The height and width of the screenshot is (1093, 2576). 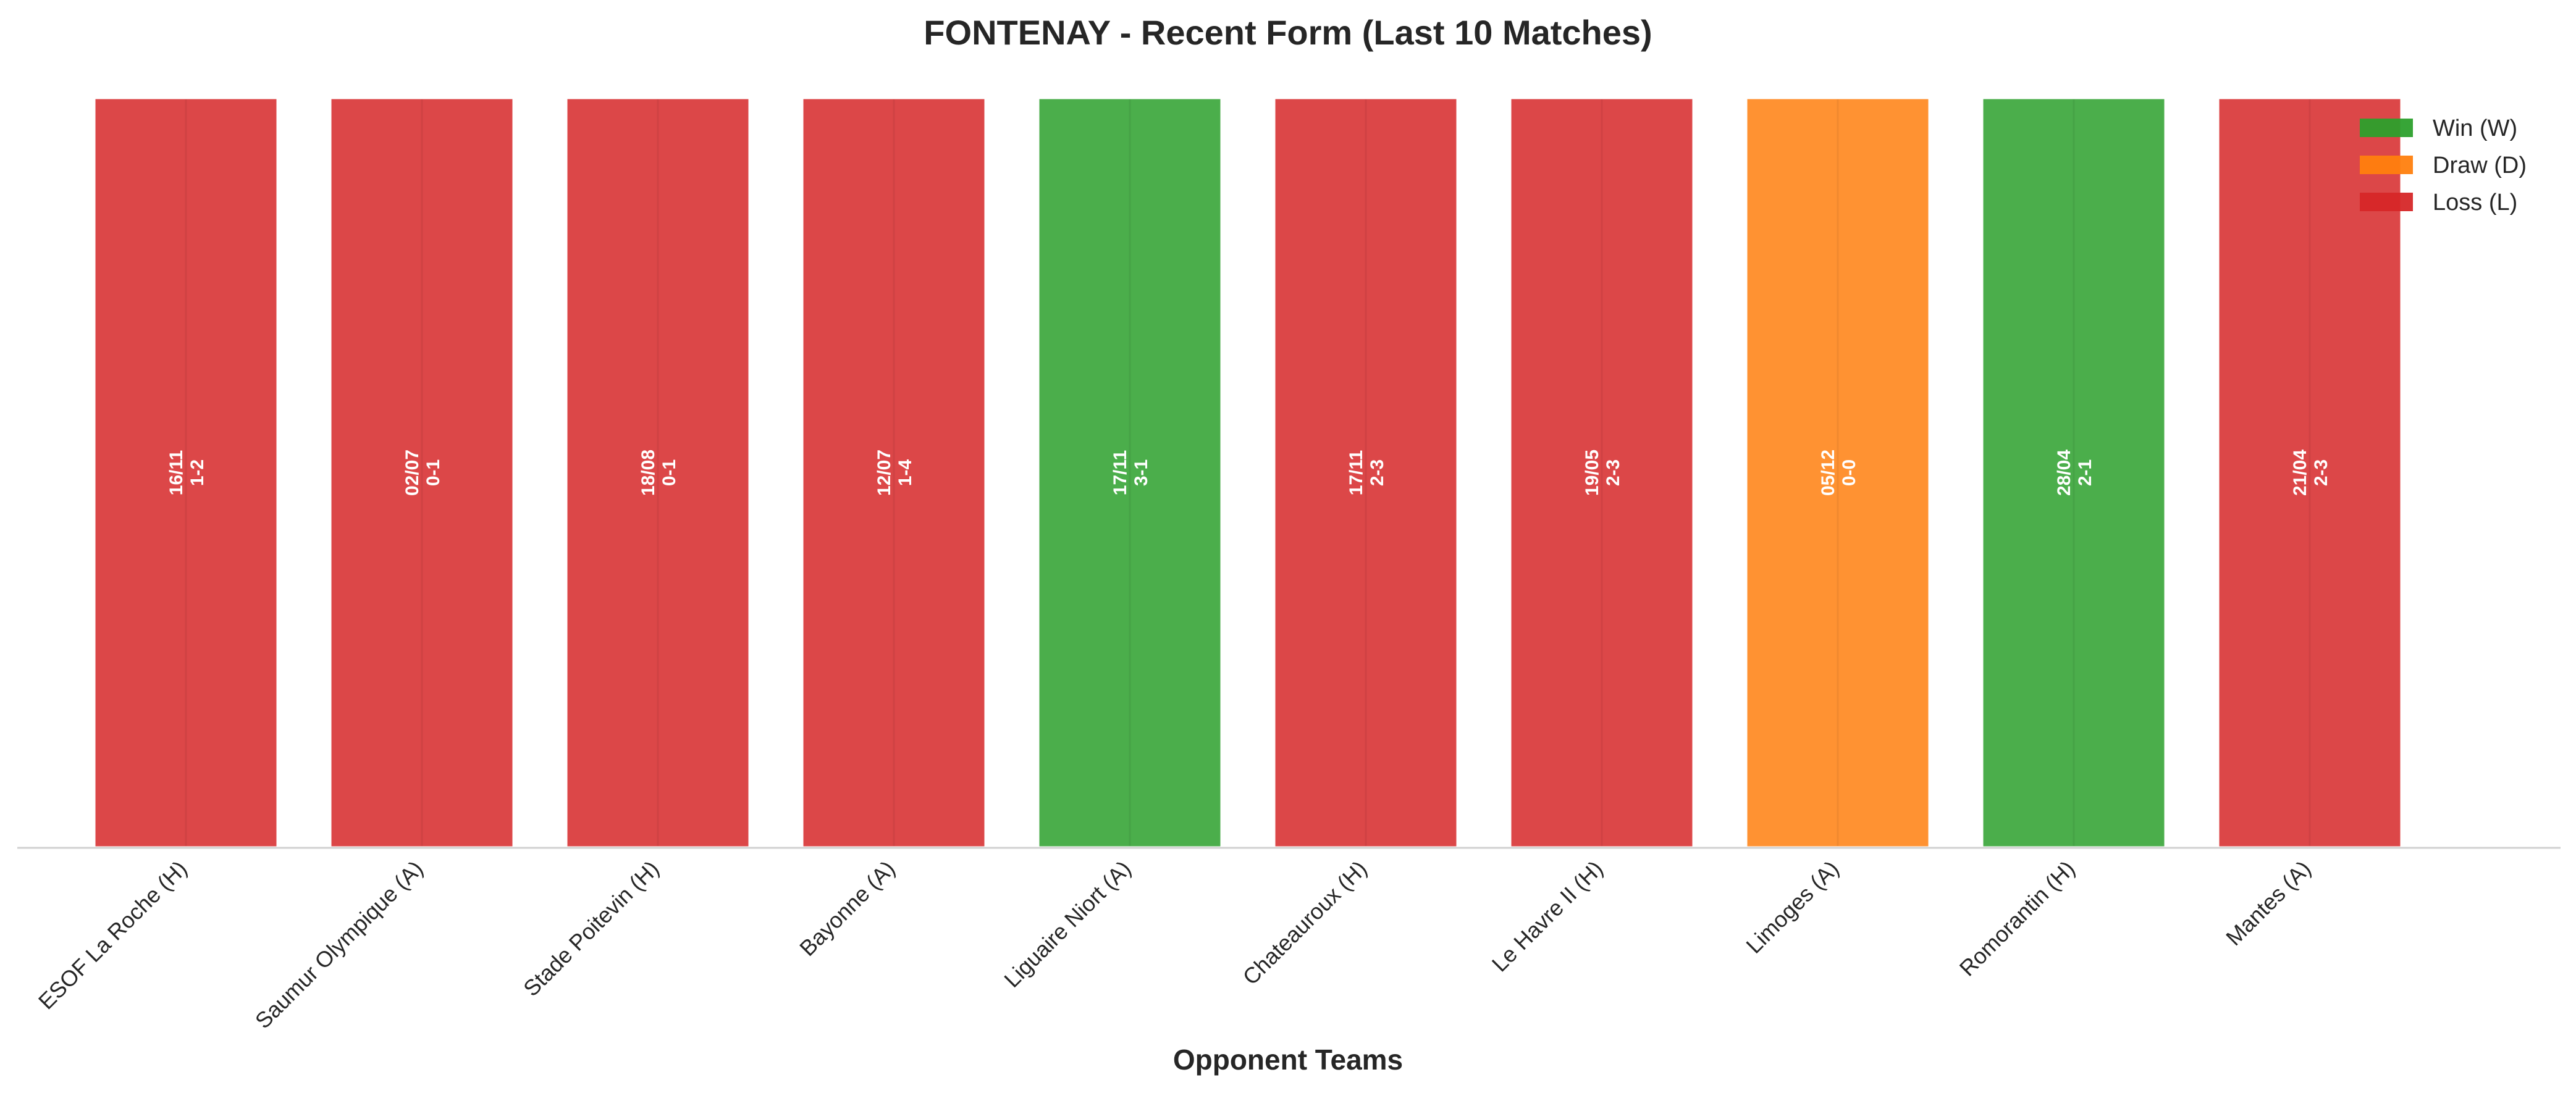 I want to click on bar-label-9: 28/04 2-1, so click(x=2074, y=473).